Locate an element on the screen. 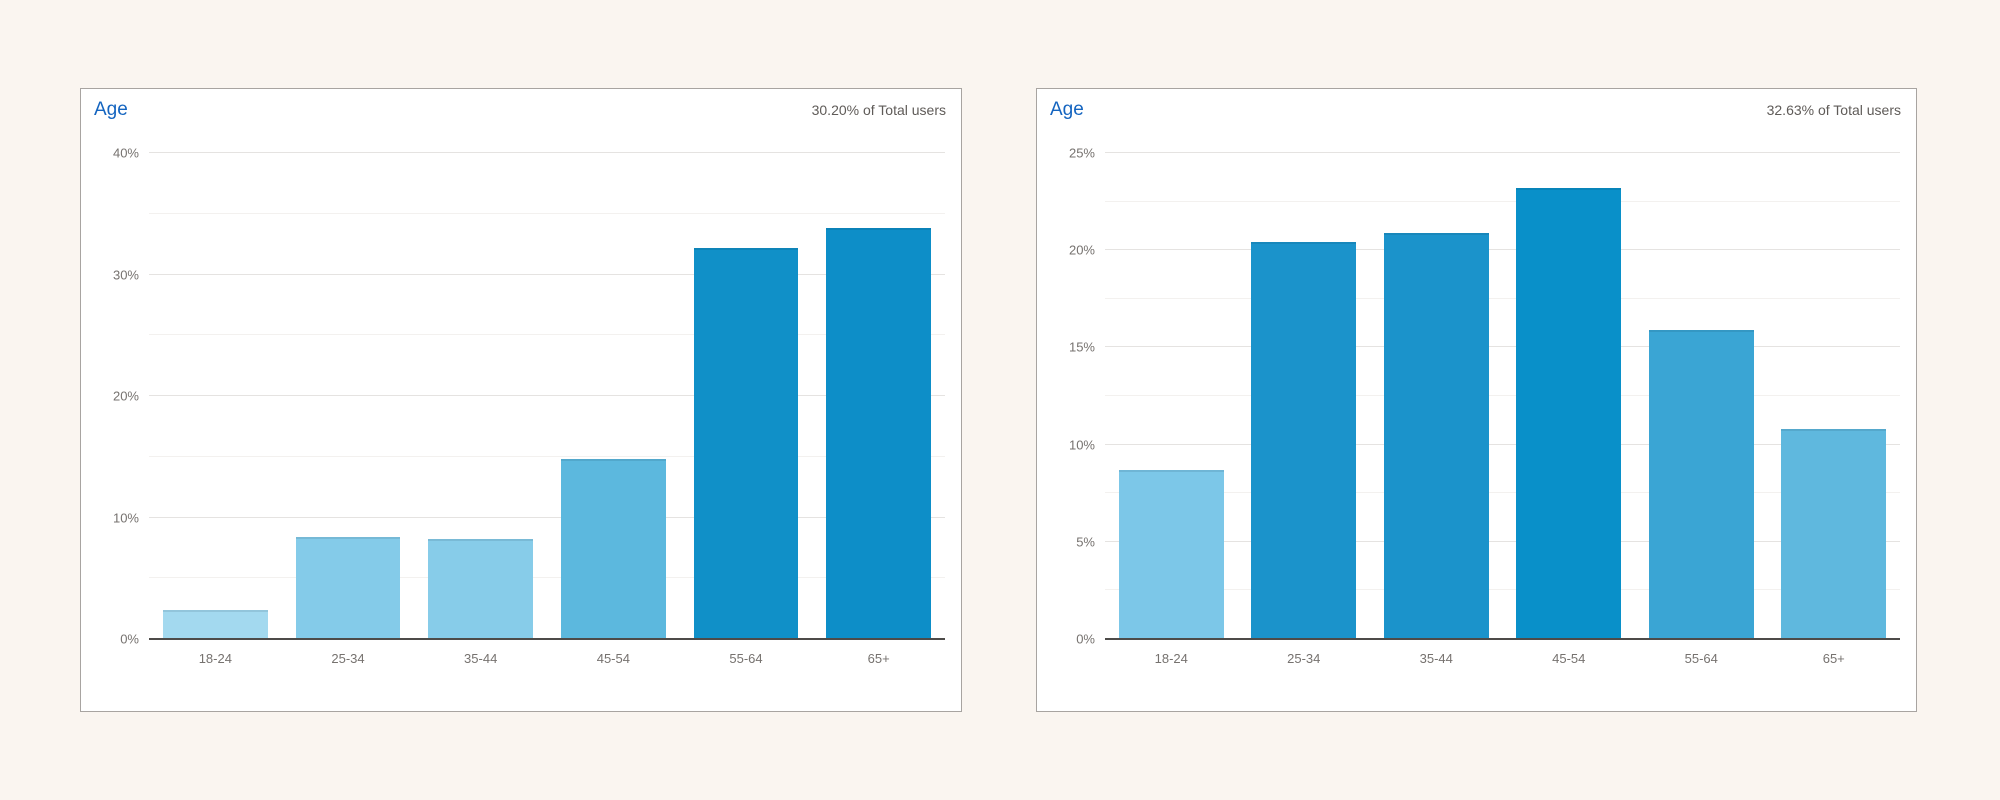  y-axis-tick-label: 15% is located at coordinates (1081, 347).